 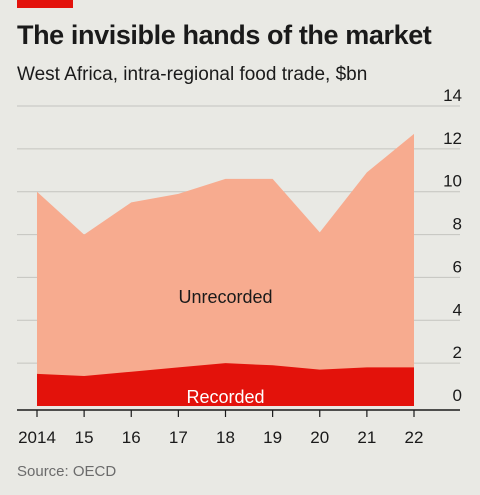 I want to click on recorded-area, so click(x=225, y=384).